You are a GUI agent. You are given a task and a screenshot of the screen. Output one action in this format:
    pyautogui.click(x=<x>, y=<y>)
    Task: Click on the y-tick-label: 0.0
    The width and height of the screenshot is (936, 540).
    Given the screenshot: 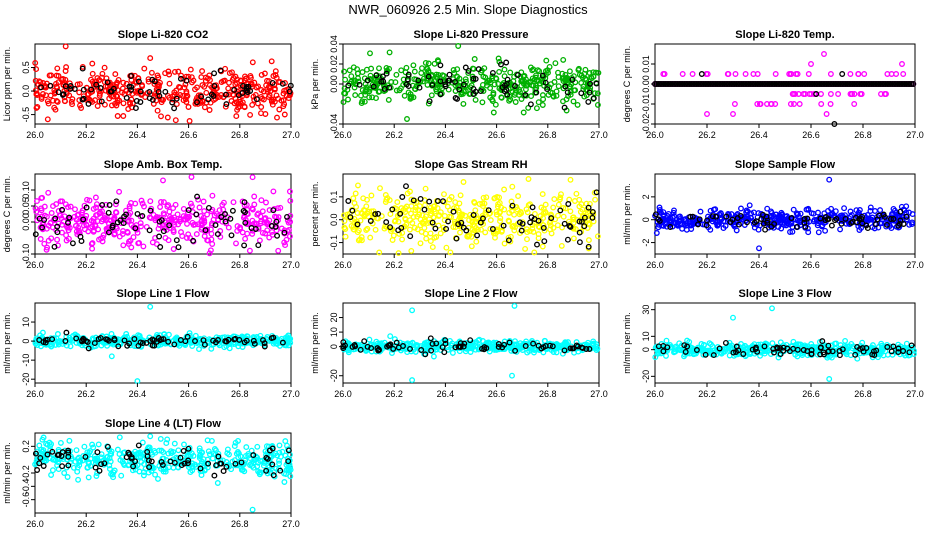 What is the action you would take?
    pyautogui.click(x=26, y=91)
    